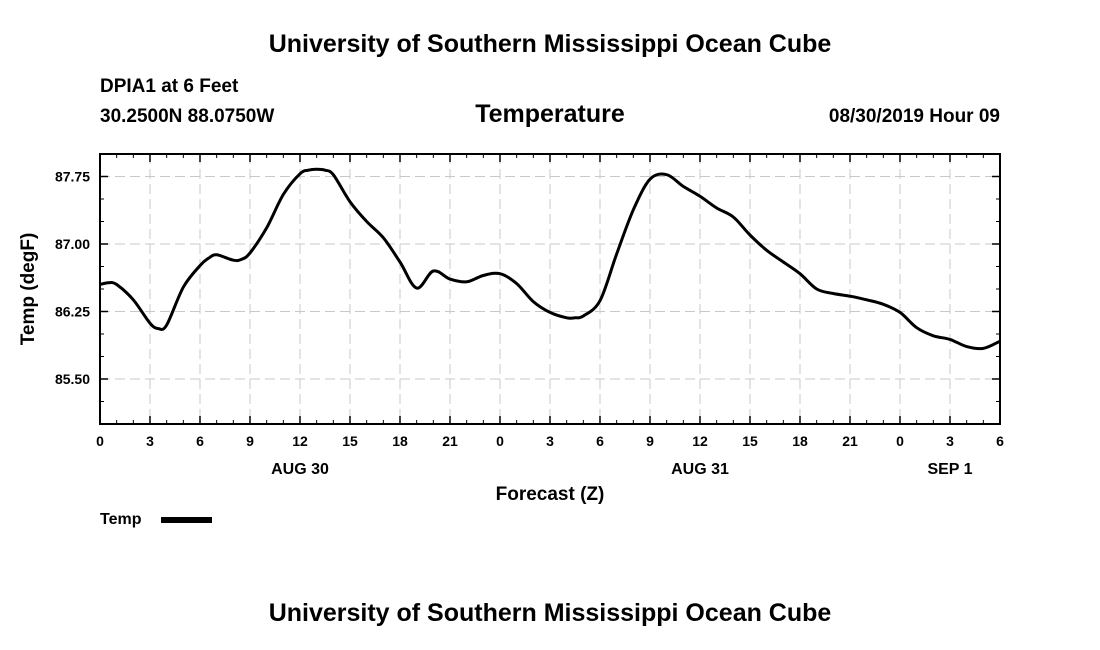  I want to click on date-label: AUG 31, so click(700, 469).